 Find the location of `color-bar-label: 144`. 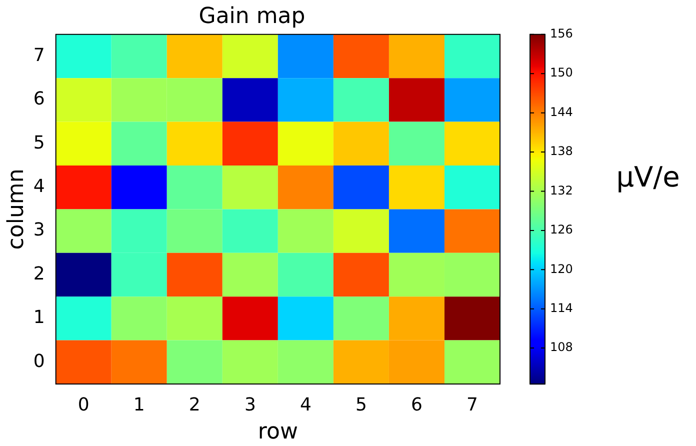

color-bar-label: 144 is located at coordinates (561, 111).